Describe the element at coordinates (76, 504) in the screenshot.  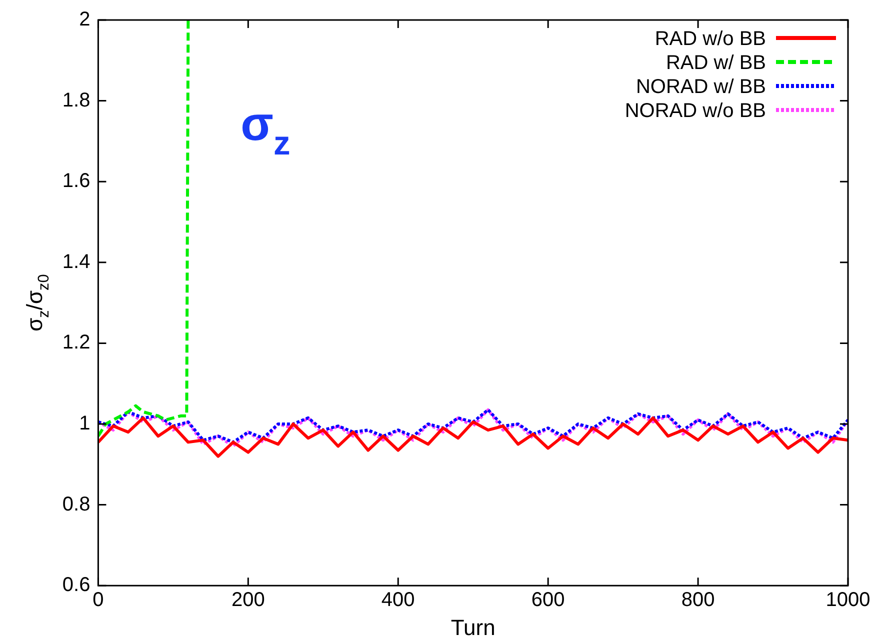
I see `y-tick-label: 0.8` at that location.